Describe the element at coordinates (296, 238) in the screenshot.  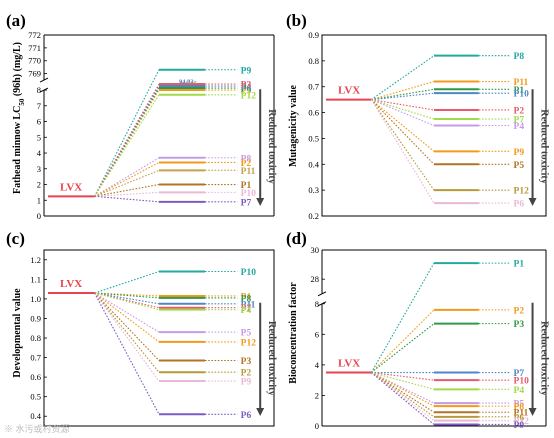
I see `panel-label-d: (d)` at that location.